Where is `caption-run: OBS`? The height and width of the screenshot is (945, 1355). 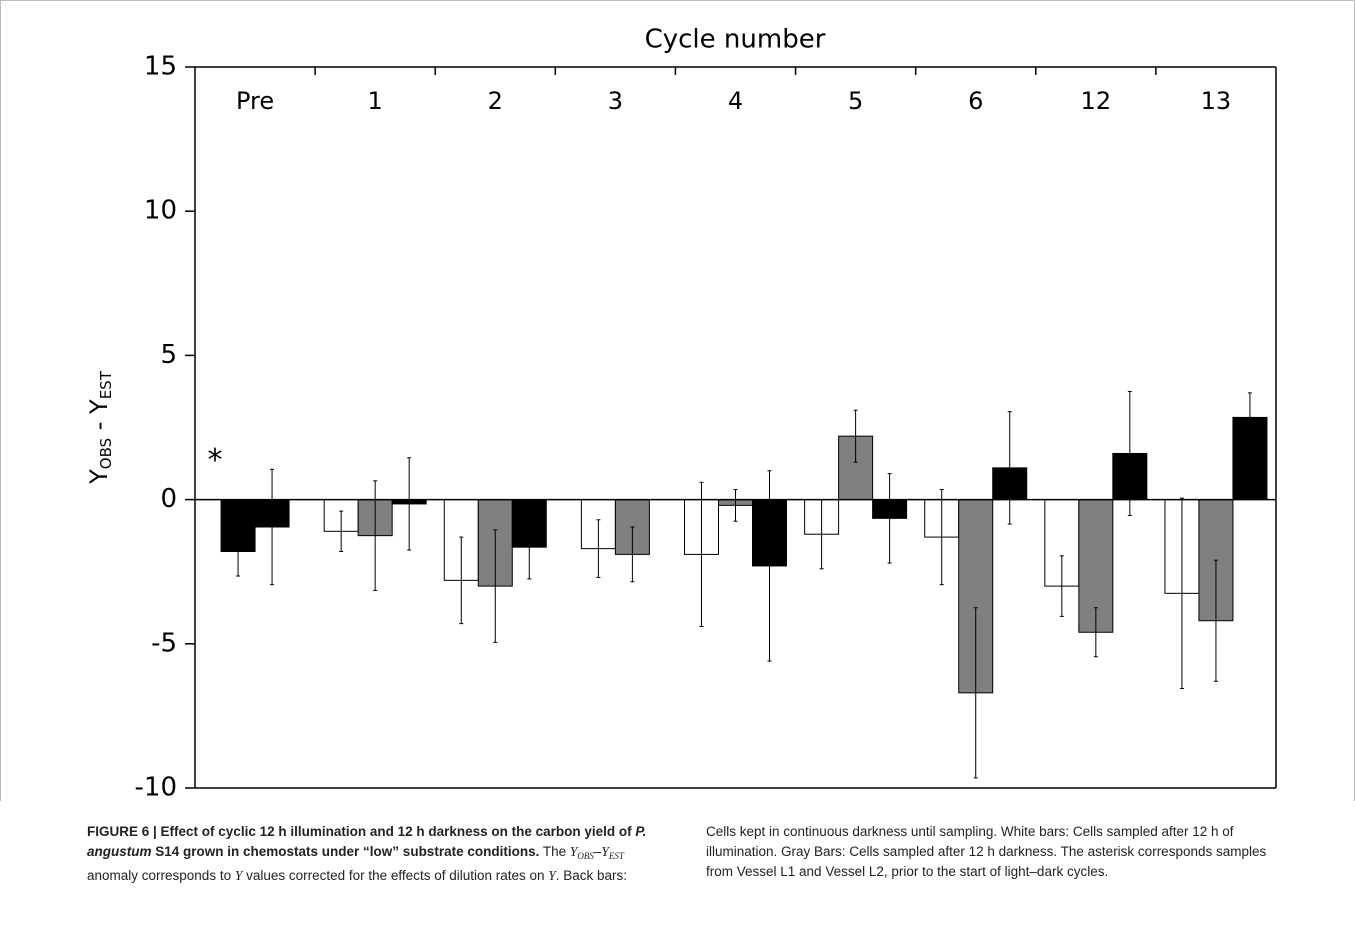 caption-run: OBS is located at coordinates (585, 856).